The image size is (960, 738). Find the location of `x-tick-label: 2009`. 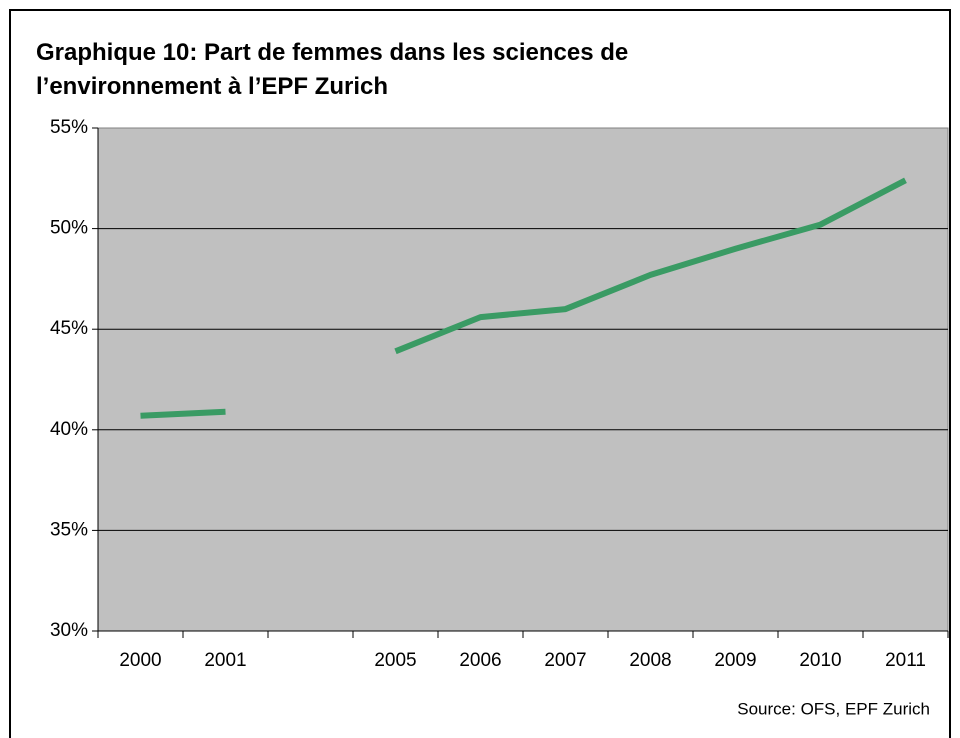

x-tick-label: 2009 is located at coordinates (735, 660).